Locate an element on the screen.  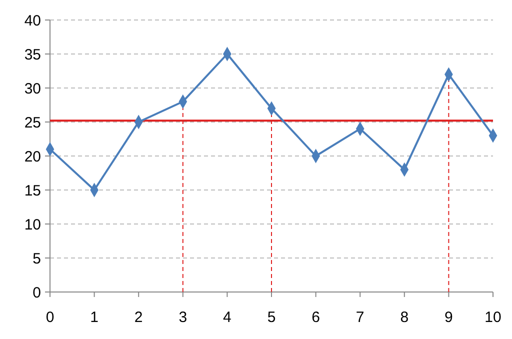
y-tick-label: 5 is located at coordinates (36, 259).